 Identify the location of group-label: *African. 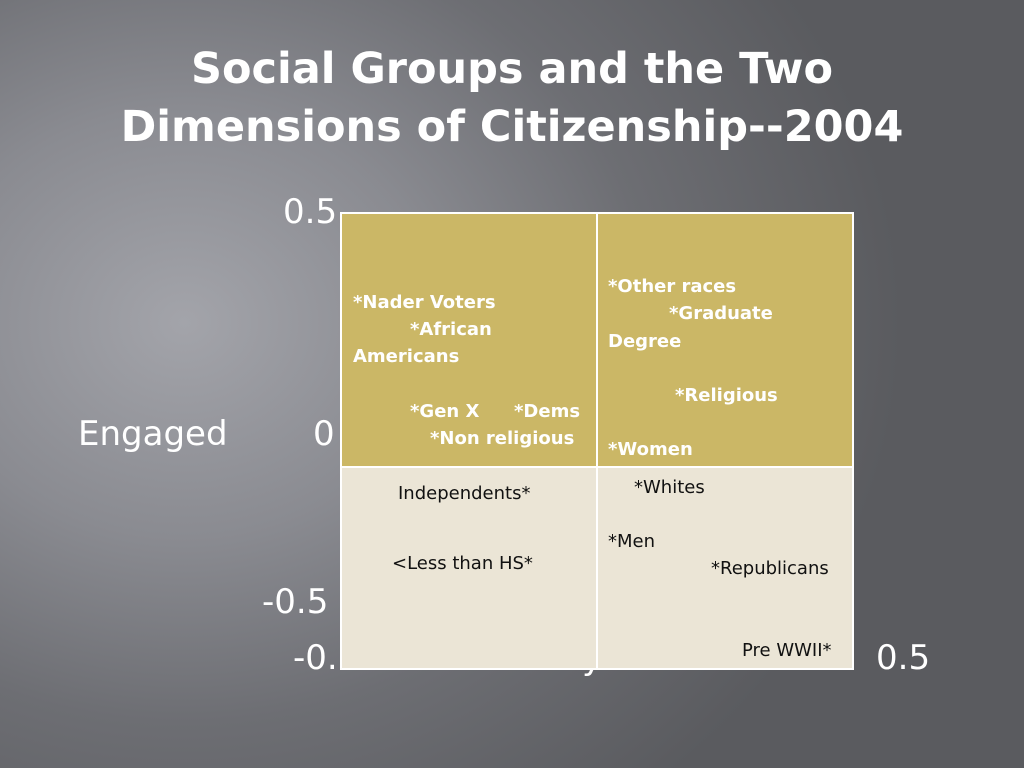
(451, 329).